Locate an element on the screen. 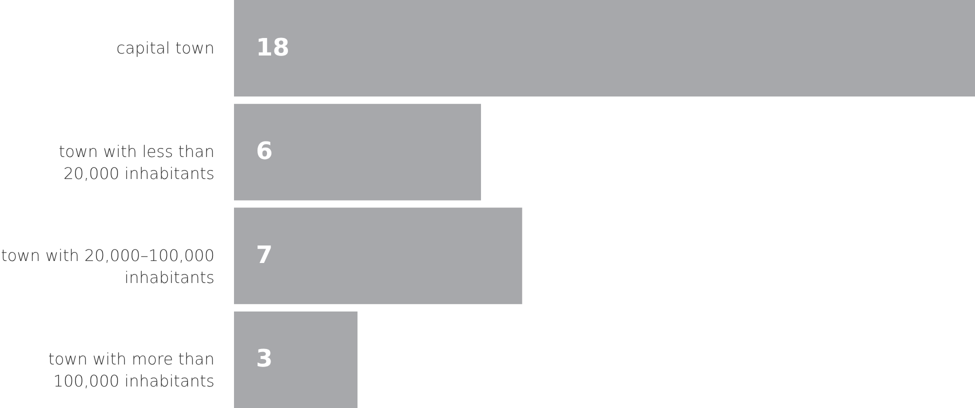 The height and width of the screenshot is (408, 975). data-label: 3 is located at coordinates (264, 358).